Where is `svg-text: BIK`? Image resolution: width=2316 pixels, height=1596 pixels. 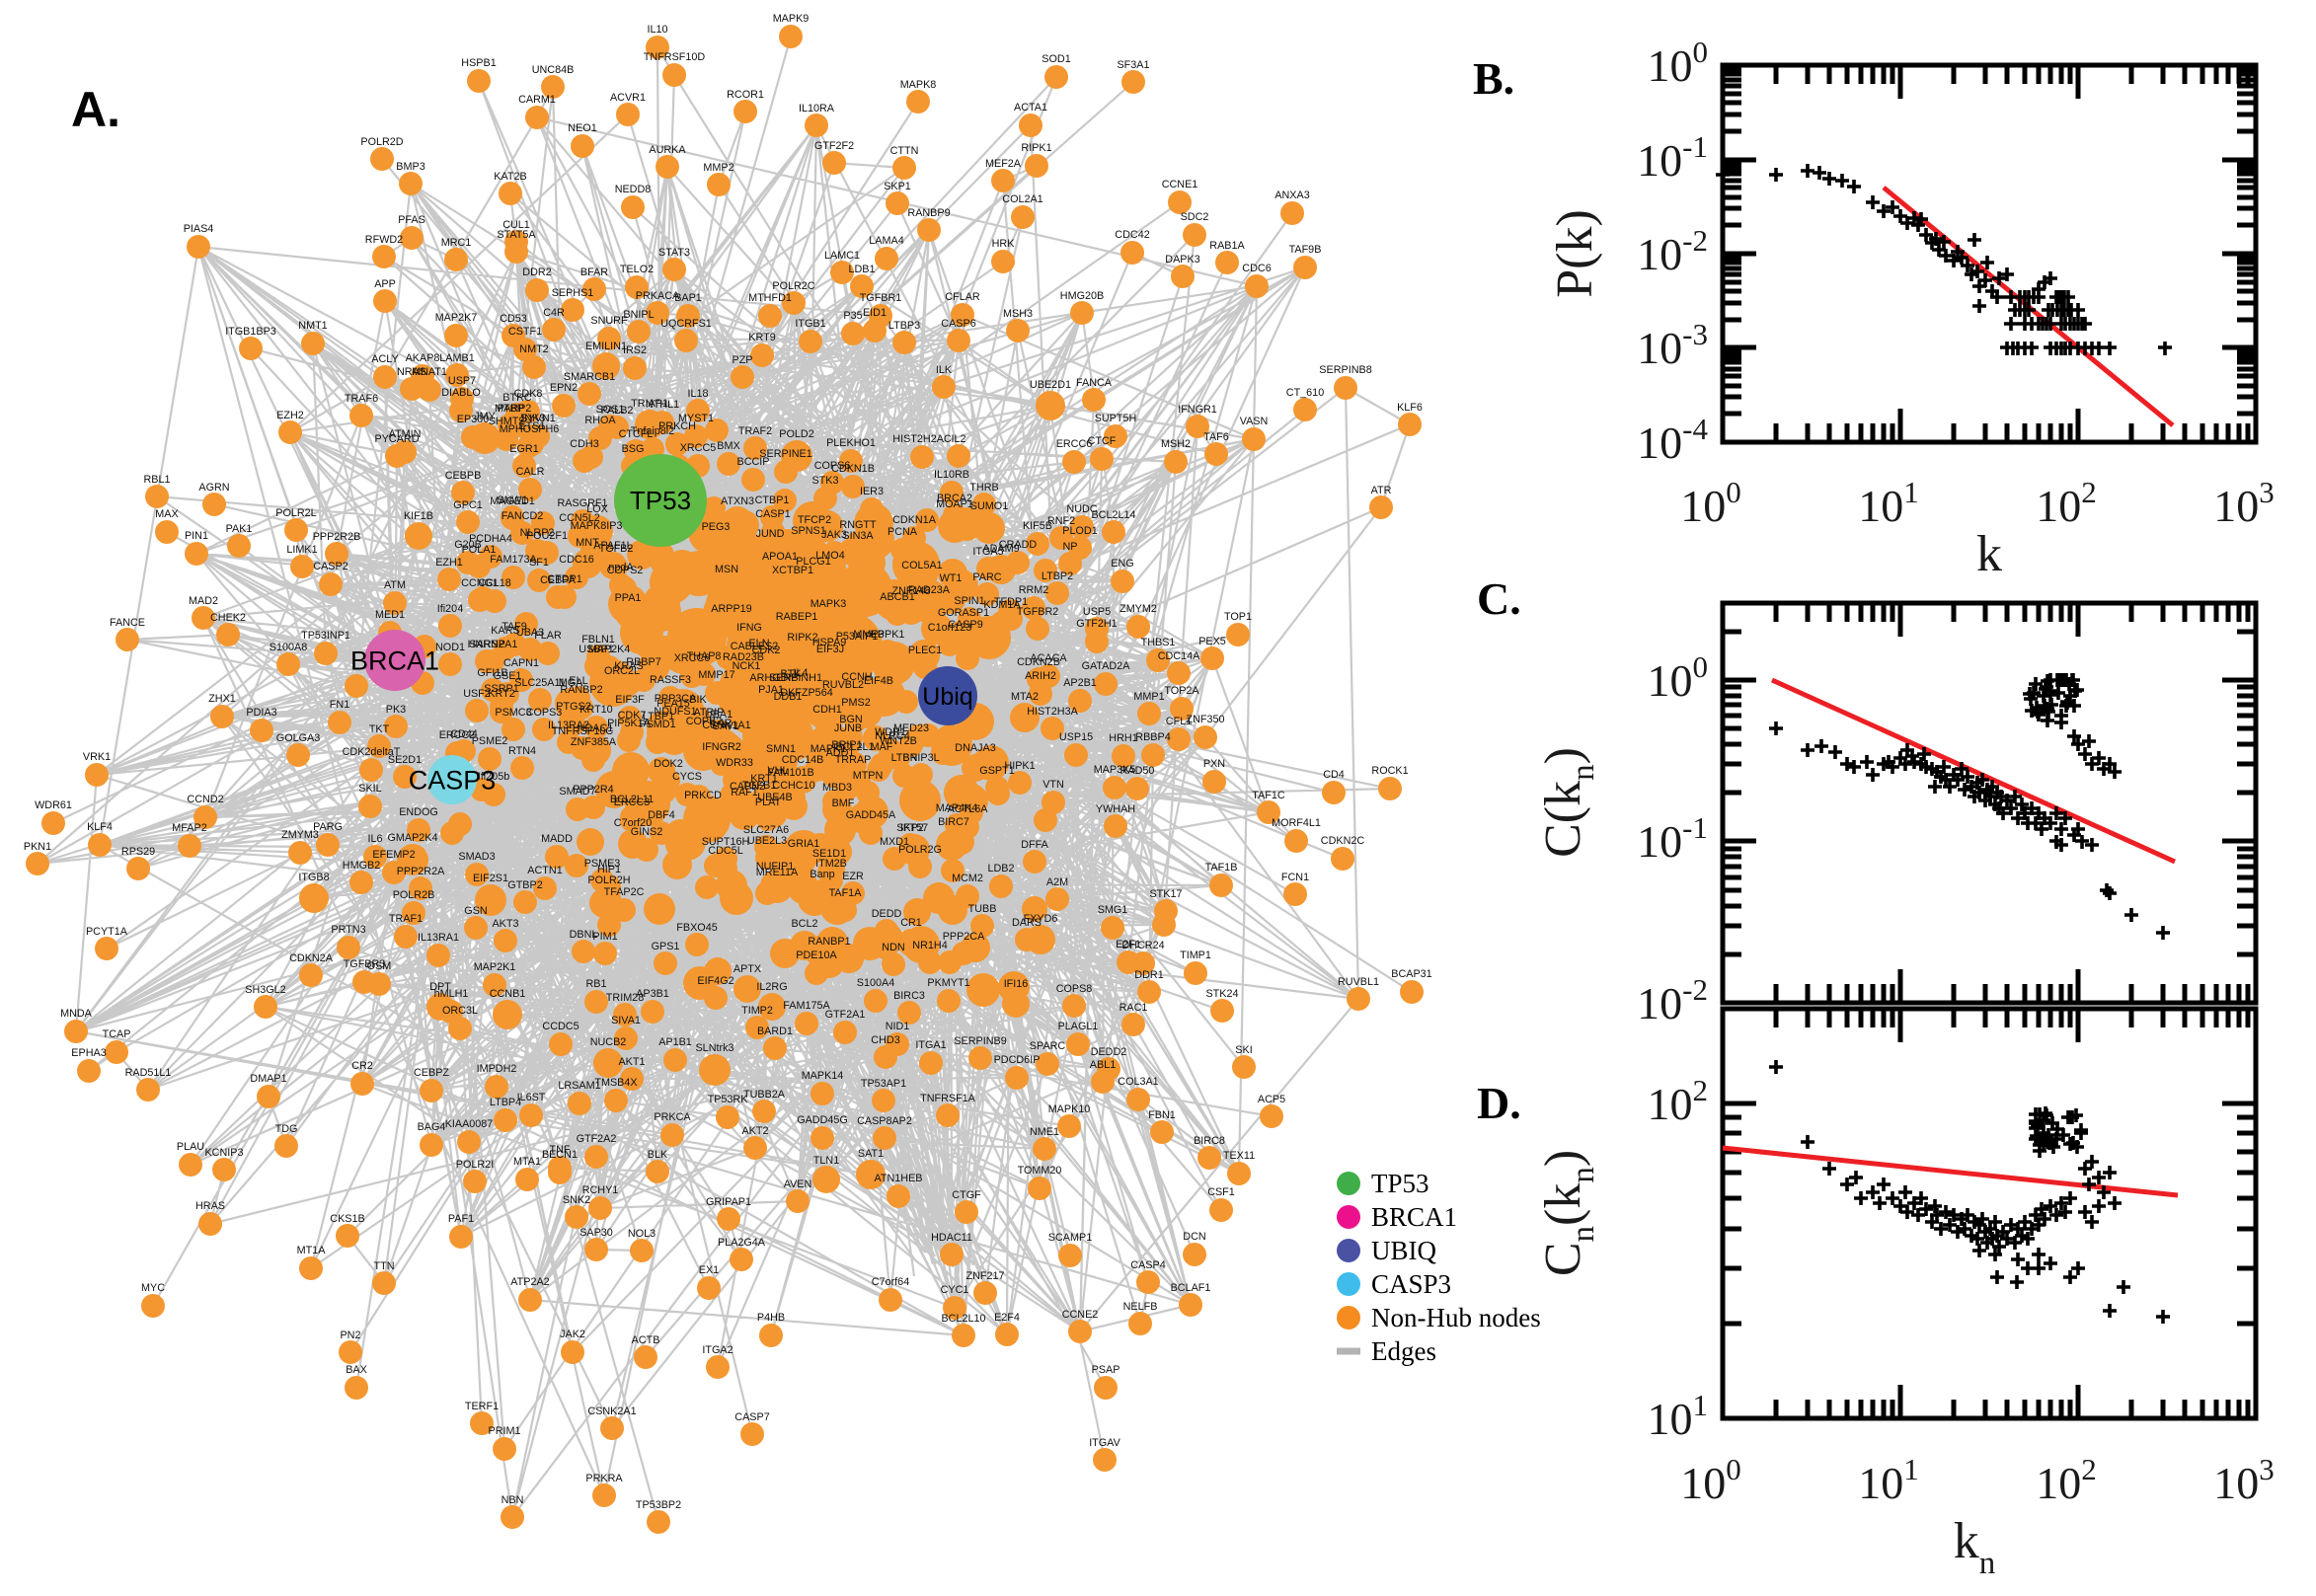 svg-text: BIK is located at coordinates (698, 700).